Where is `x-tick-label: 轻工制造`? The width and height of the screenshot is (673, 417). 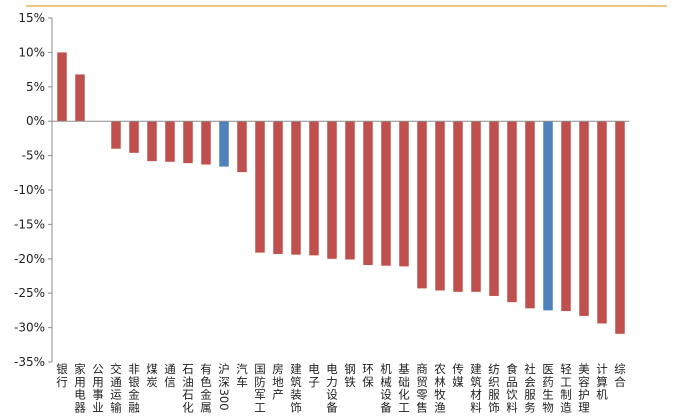 x-tick-label: 轻工制造 is located at coordinates (566, 387).